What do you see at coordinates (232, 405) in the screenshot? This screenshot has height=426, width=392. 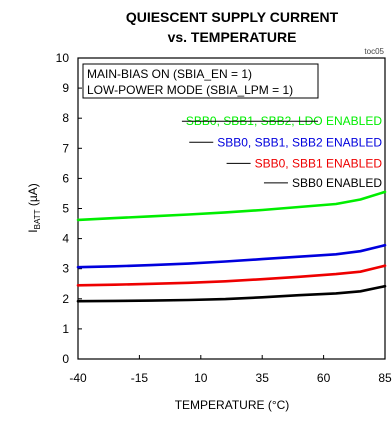 I see `x-axis-label: TEMPERATURE (°C)` at bounding box center [232, 405].